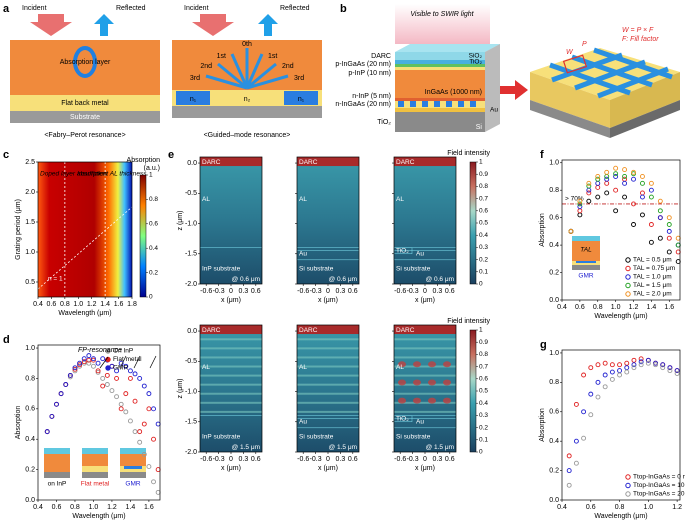  What do you see at coordinates (30, 439) in the screenshot?
I see `y-tick-label: 0.4` at bounding box center [30, 439].